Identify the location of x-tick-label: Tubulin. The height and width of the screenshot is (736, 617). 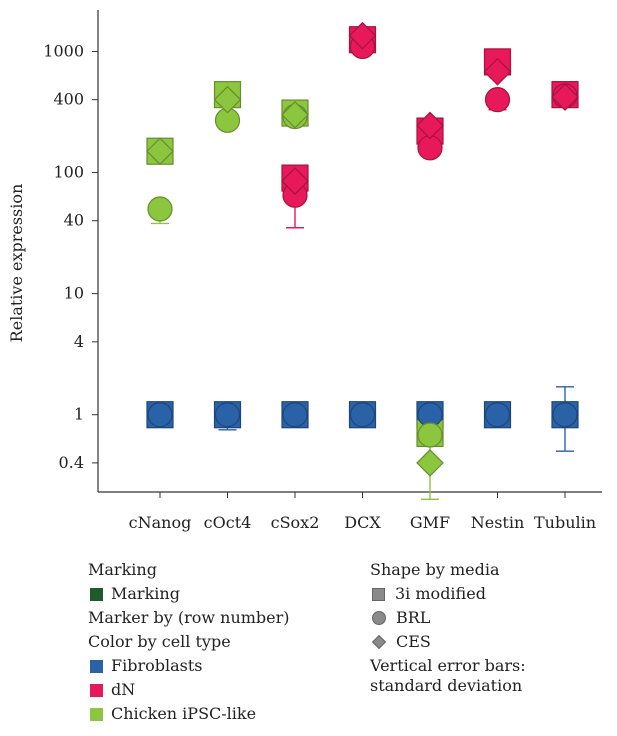
(565, 522).